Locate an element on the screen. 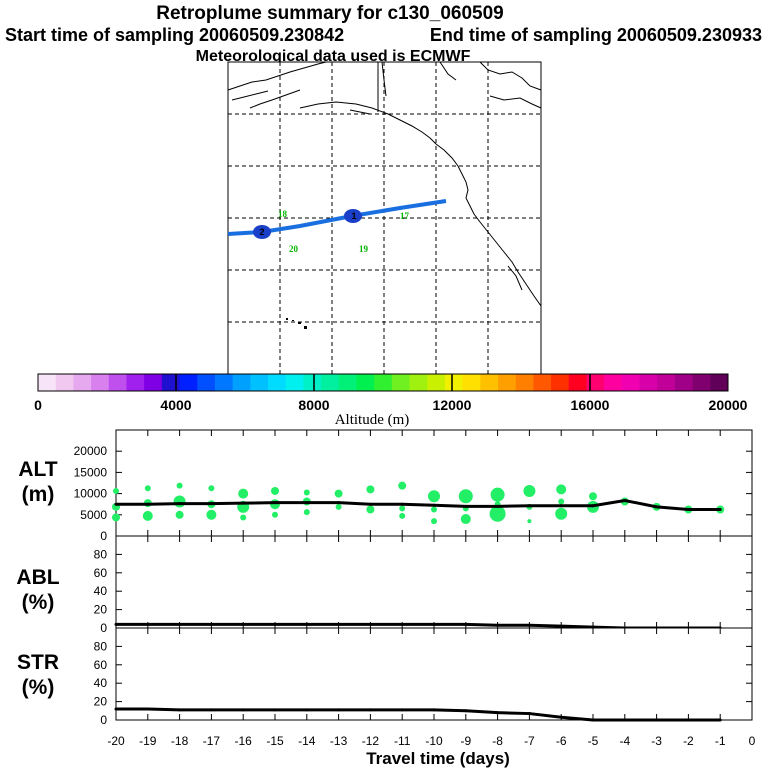  end-time-label: End time of sampling 20060509.230933 is located at coordinates (596, 35).